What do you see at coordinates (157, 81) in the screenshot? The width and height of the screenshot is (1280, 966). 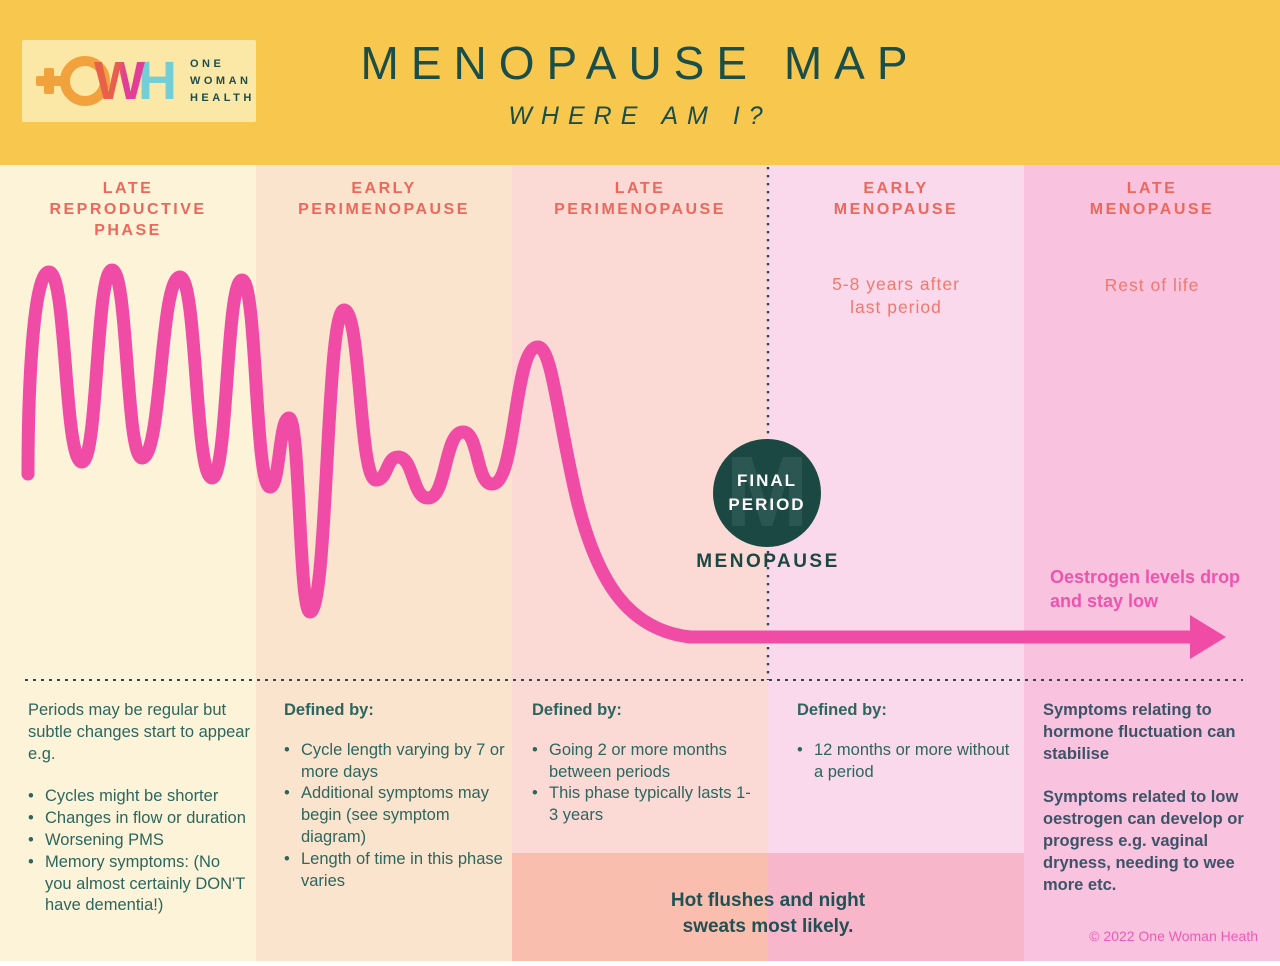 I see `logo-letter-h: H` at bounding box center [157, 81].